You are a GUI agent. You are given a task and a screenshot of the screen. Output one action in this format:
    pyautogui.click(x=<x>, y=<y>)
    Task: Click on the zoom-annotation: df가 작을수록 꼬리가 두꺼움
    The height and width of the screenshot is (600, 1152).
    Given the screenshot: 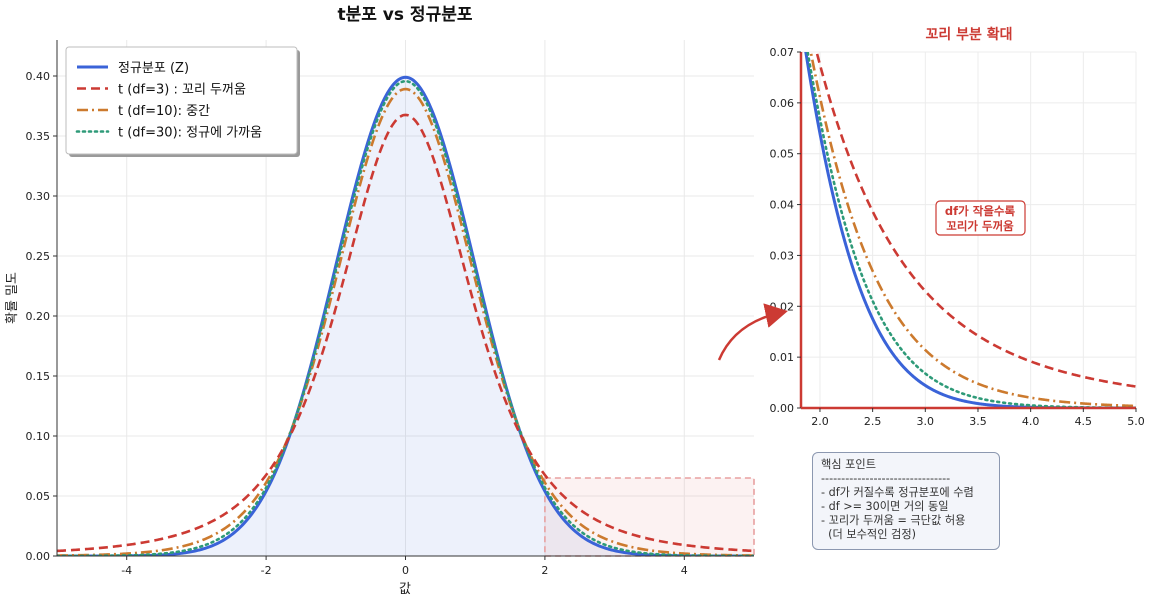 What is the action you would take?
    pyautogui.click(x=980, y=218)
    